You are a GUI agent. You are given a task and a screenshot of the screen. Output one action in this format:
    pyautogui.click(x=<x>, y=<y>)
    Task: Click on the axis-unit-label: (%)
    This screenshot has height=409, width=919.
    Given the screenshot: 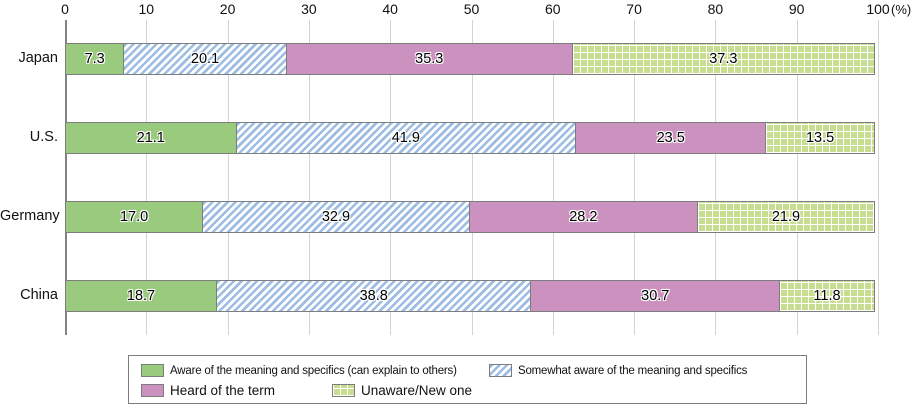 What is the action you would take?
    pyautogui.click(x=901, y=9)
    